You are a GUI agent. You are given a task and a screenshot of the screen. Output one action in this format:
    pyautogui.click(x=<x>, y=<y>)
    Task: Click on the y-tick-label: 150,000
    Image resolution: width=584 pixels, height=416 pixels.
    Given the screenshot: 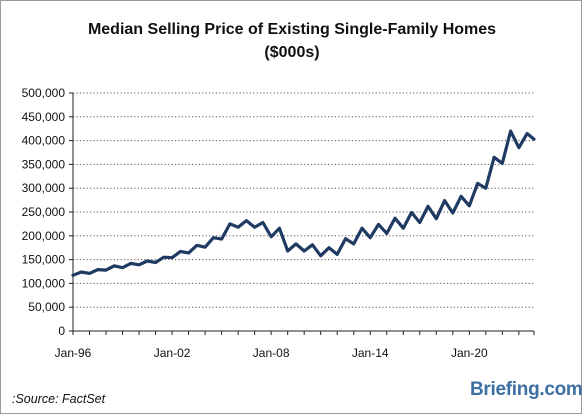 What is the action you would take?
    pyautogui.click(x=44, y=260)
    